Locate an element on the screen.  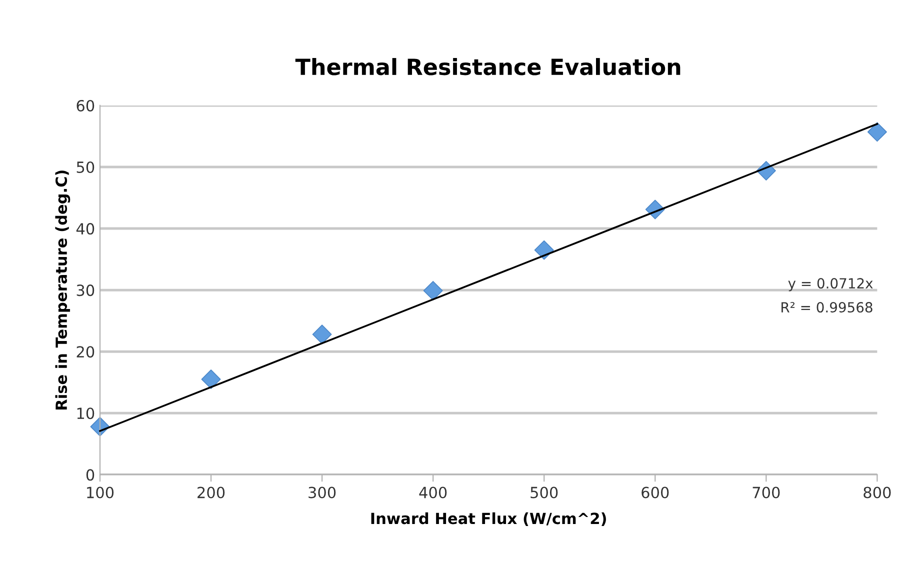
y-tick-label: 10 is located at coordinates (85, 414).